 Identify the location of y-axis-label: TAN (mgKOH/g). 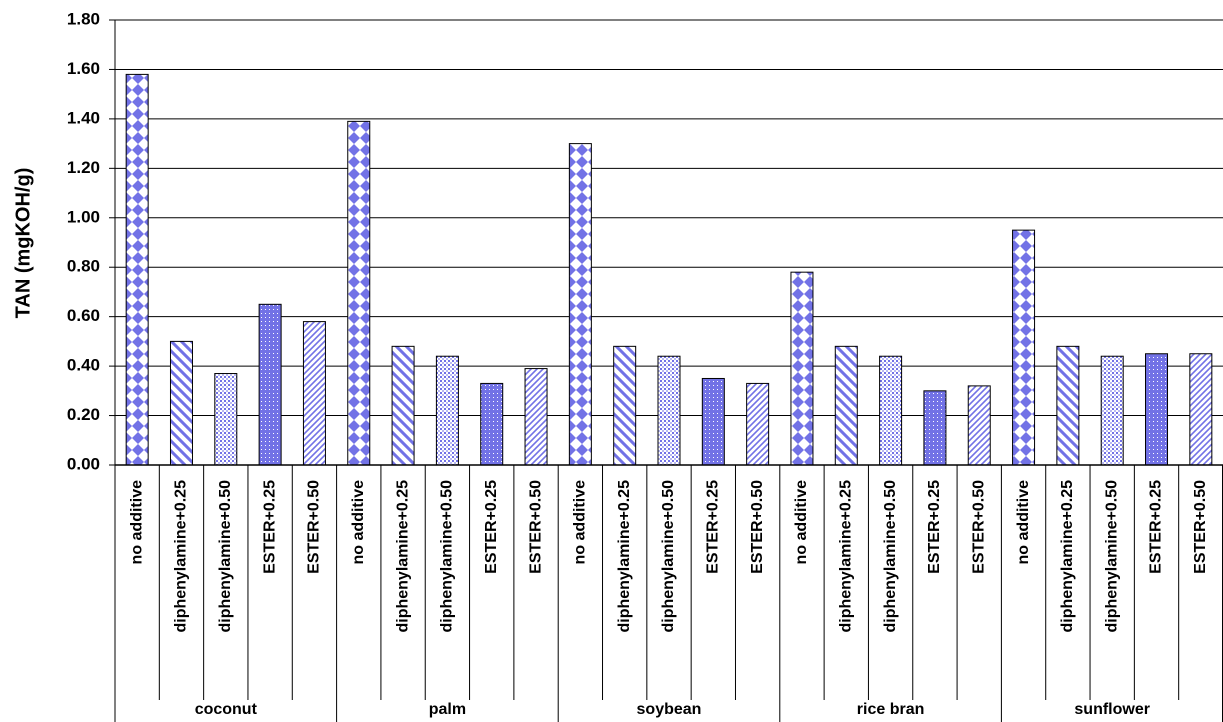
(23, 243).